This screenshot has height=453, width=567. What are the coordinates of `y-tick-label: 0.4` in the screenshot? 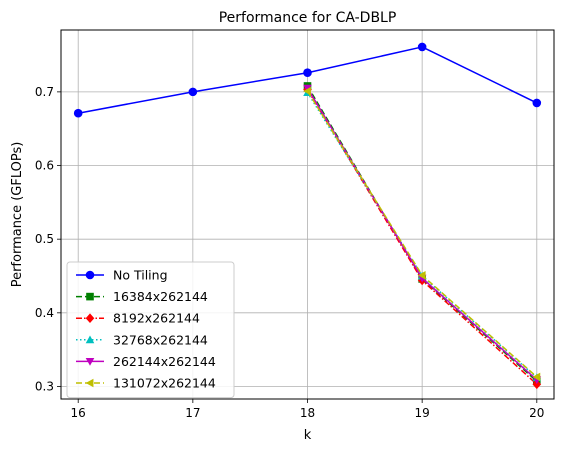 It's located at (44, 313).